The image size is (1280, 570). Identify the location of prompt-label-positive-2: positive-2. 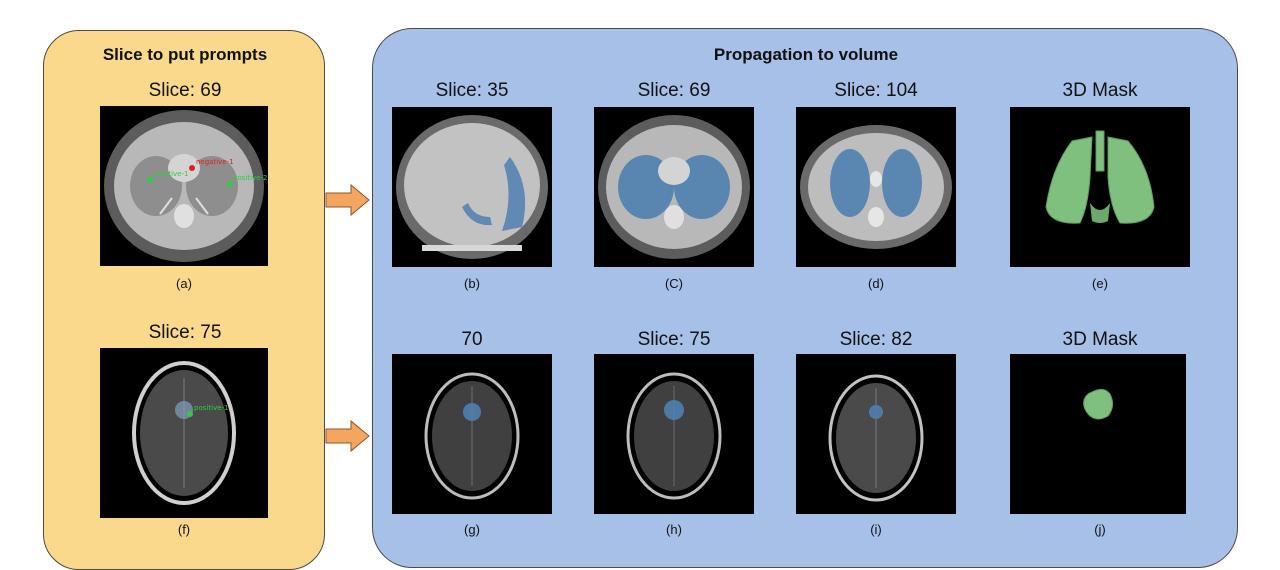
(250, 178).